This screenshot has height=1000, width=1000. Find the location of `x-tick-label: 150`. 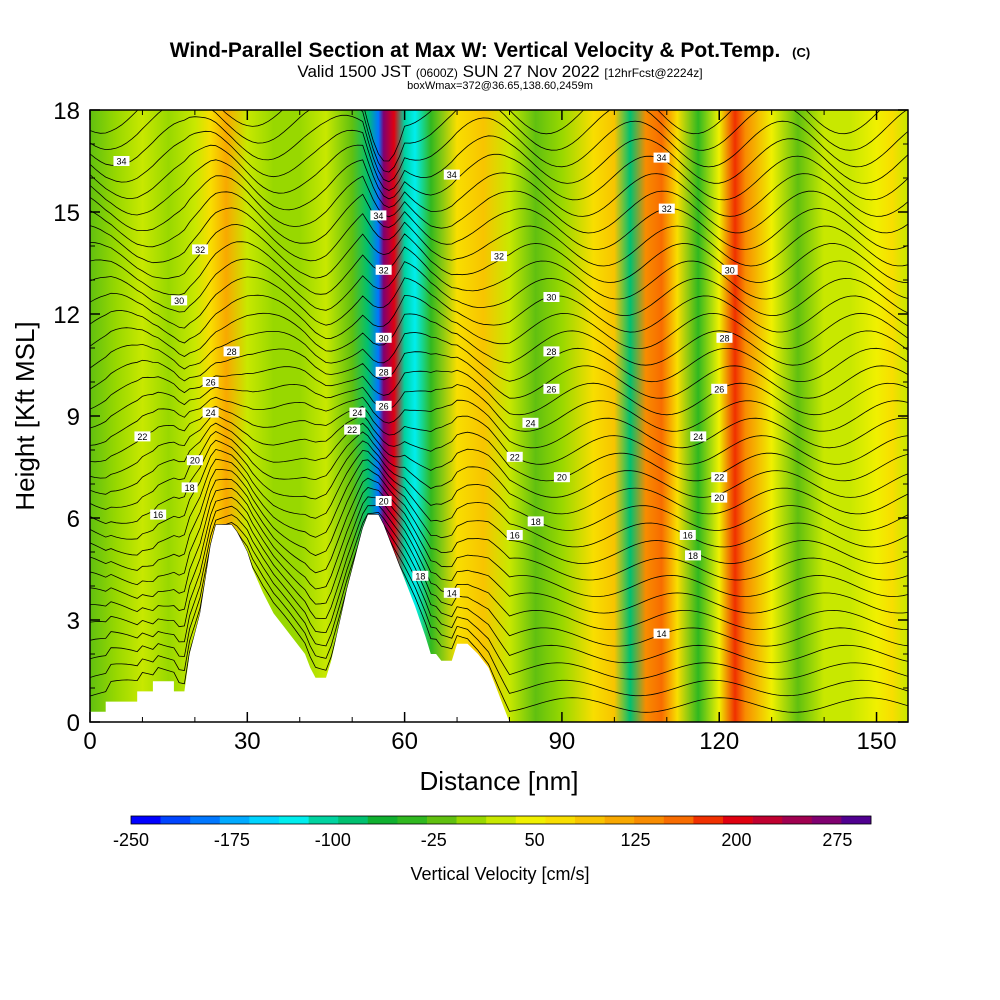

x-tick-label: 150 is located at coordinates (877, 741).